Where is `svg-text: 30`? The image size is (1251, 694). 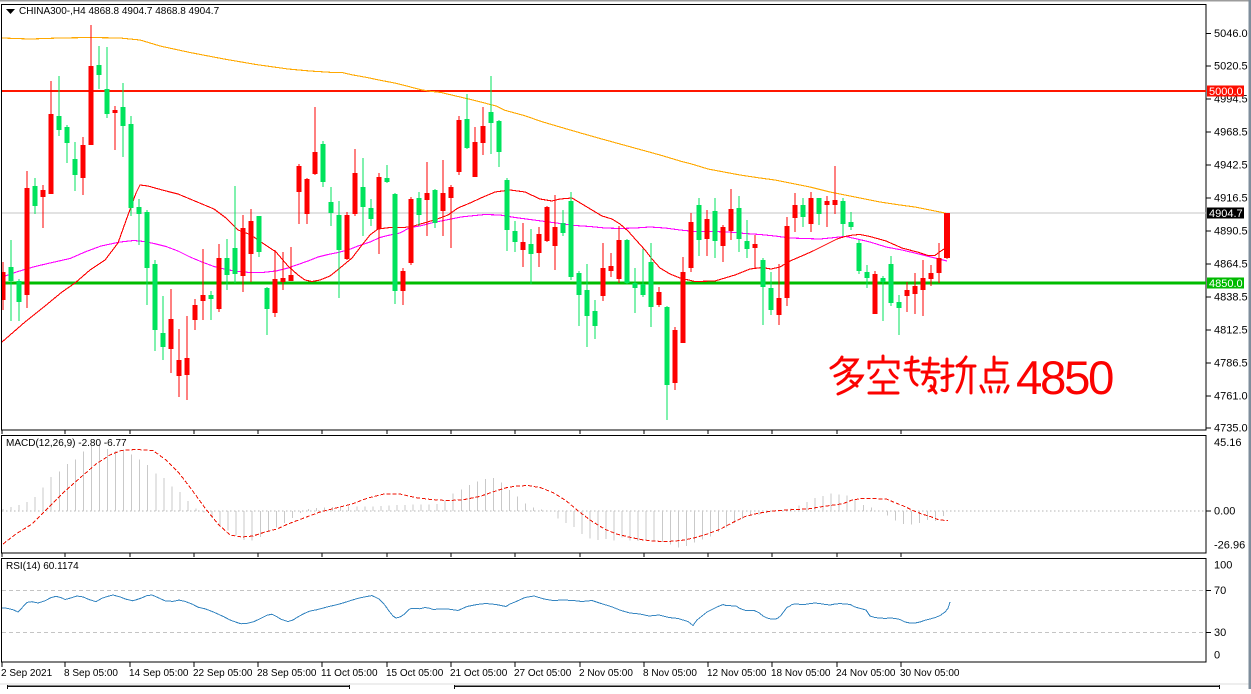
svg-text: 30 is located at coordinates (1220, 633).